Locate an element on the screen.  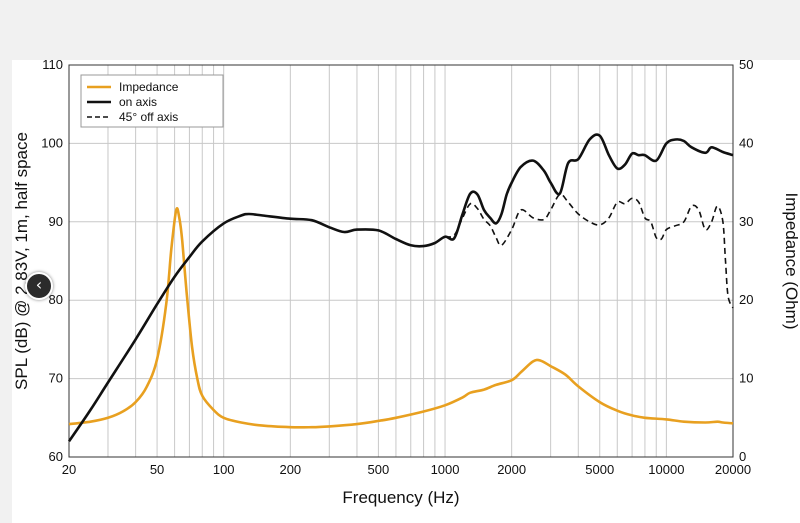
y-tick-label: 60 is located at coordinates (56, 456).